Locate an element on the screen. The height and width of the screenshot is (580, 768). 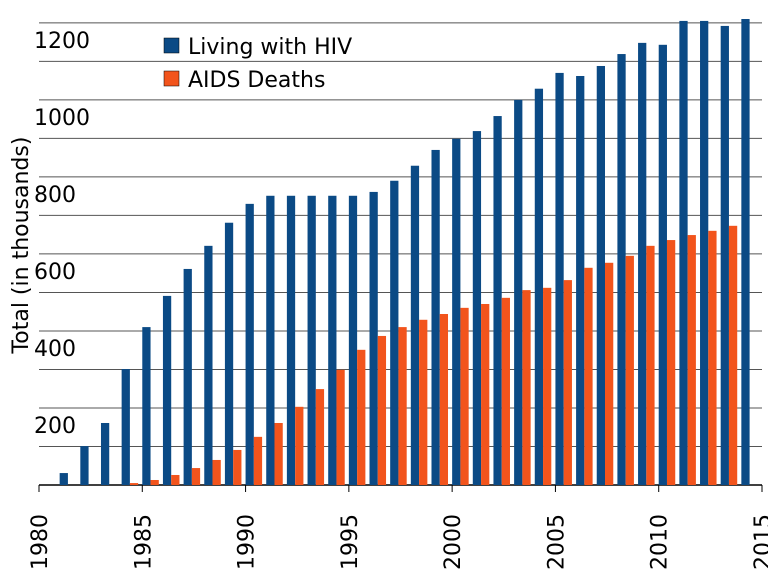
y-tick-label: 1200 is located at coordinates (62, 41).